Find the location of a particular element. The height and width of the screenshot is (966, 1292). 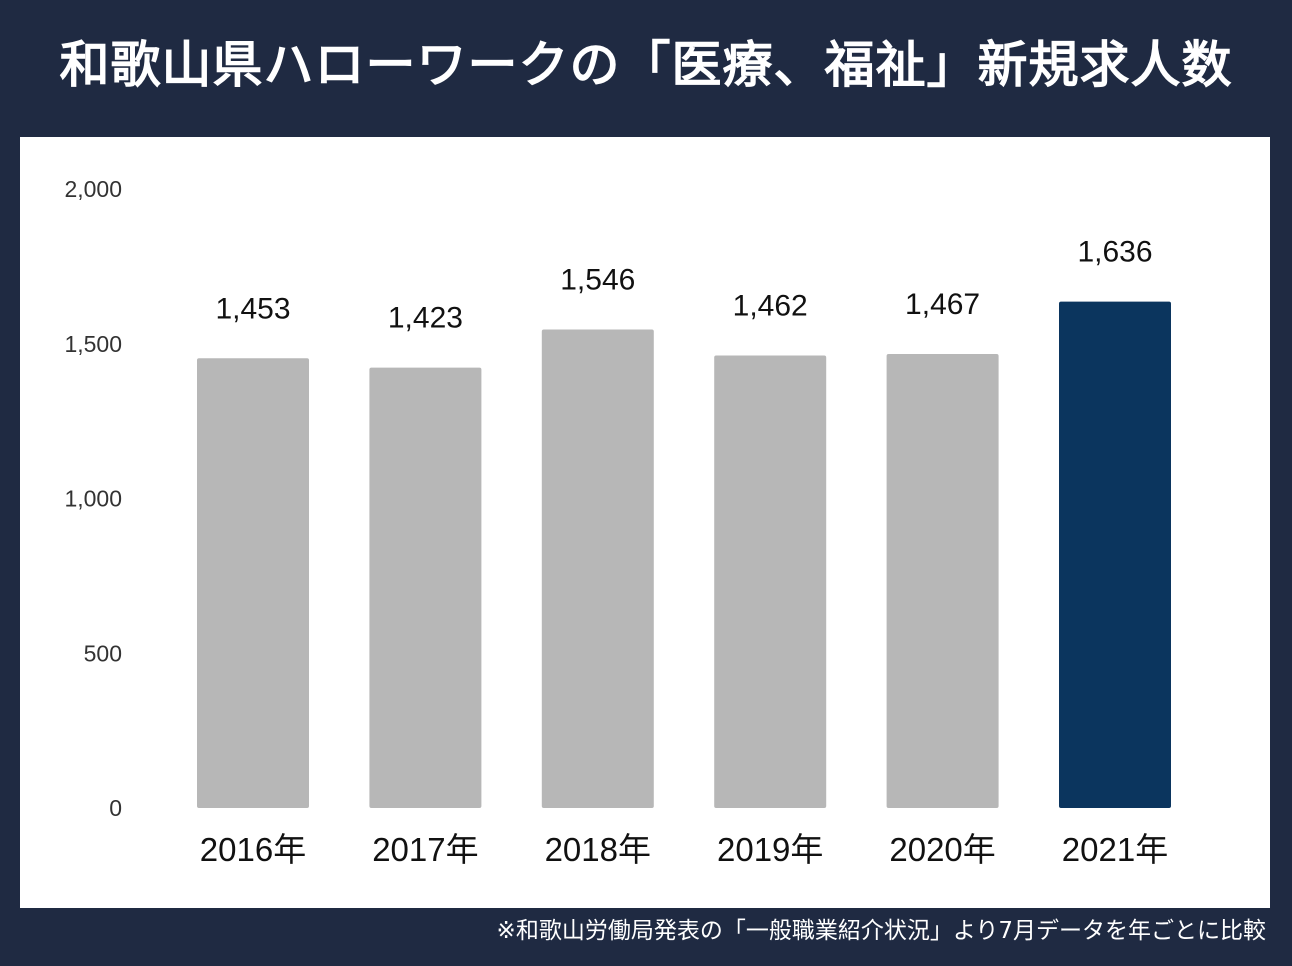

x-tick-label: 2019年 is located at coordinates (770, 849).